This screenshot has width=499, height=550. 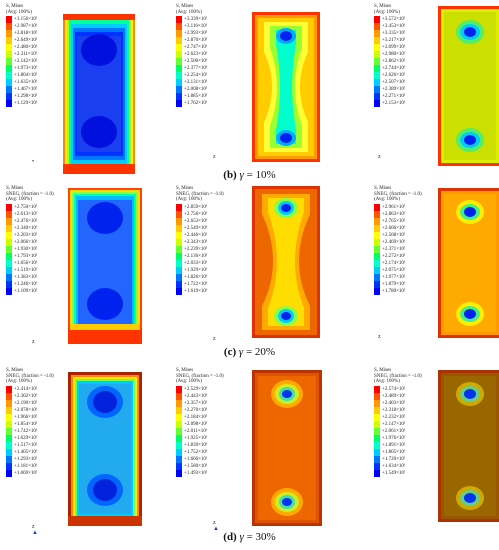 I want to click on legend-value: +2.507×10¹, so click(x=394, y=83).